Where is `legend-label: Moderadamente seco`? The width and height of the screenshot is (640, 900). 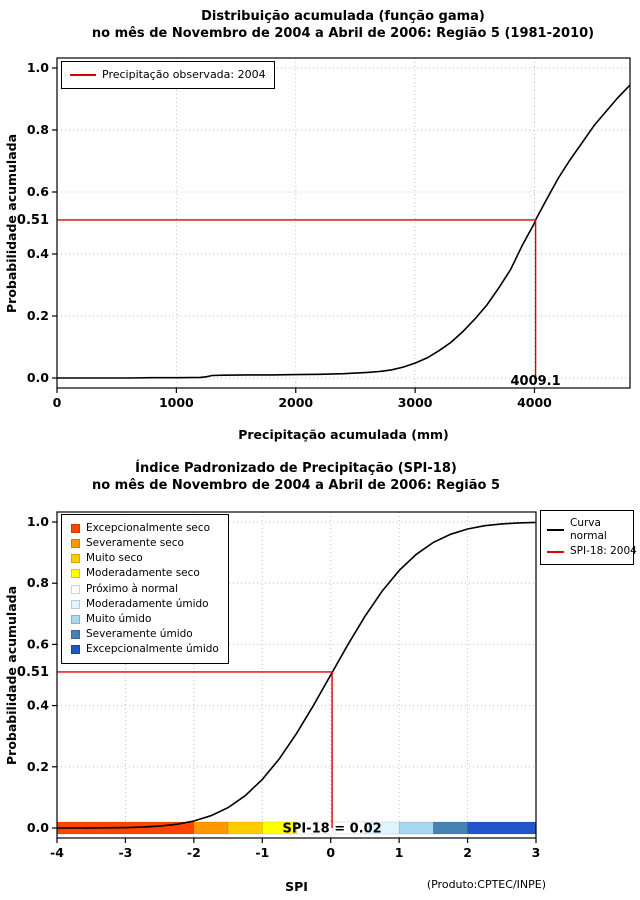
legend-label: Moderadamente seco is located at coordinates (143, 573).